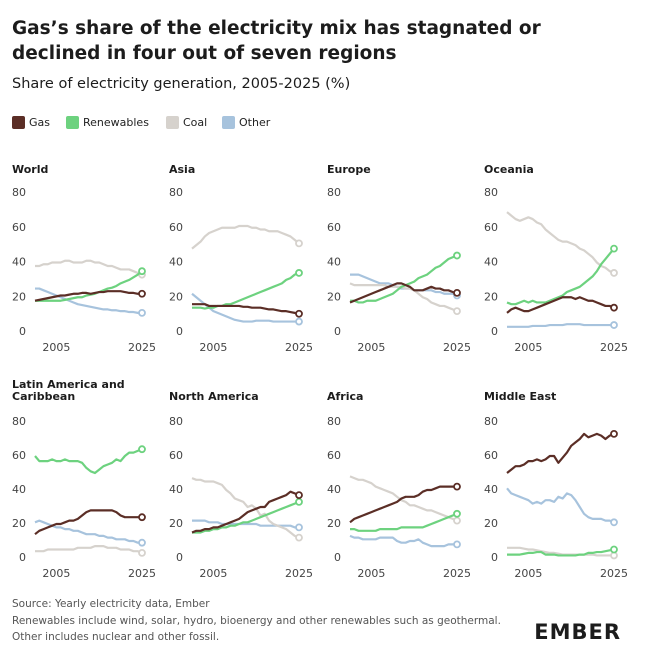 The image size is (645, 656). I want to click on legend-label: Coal, so click(195, 122).